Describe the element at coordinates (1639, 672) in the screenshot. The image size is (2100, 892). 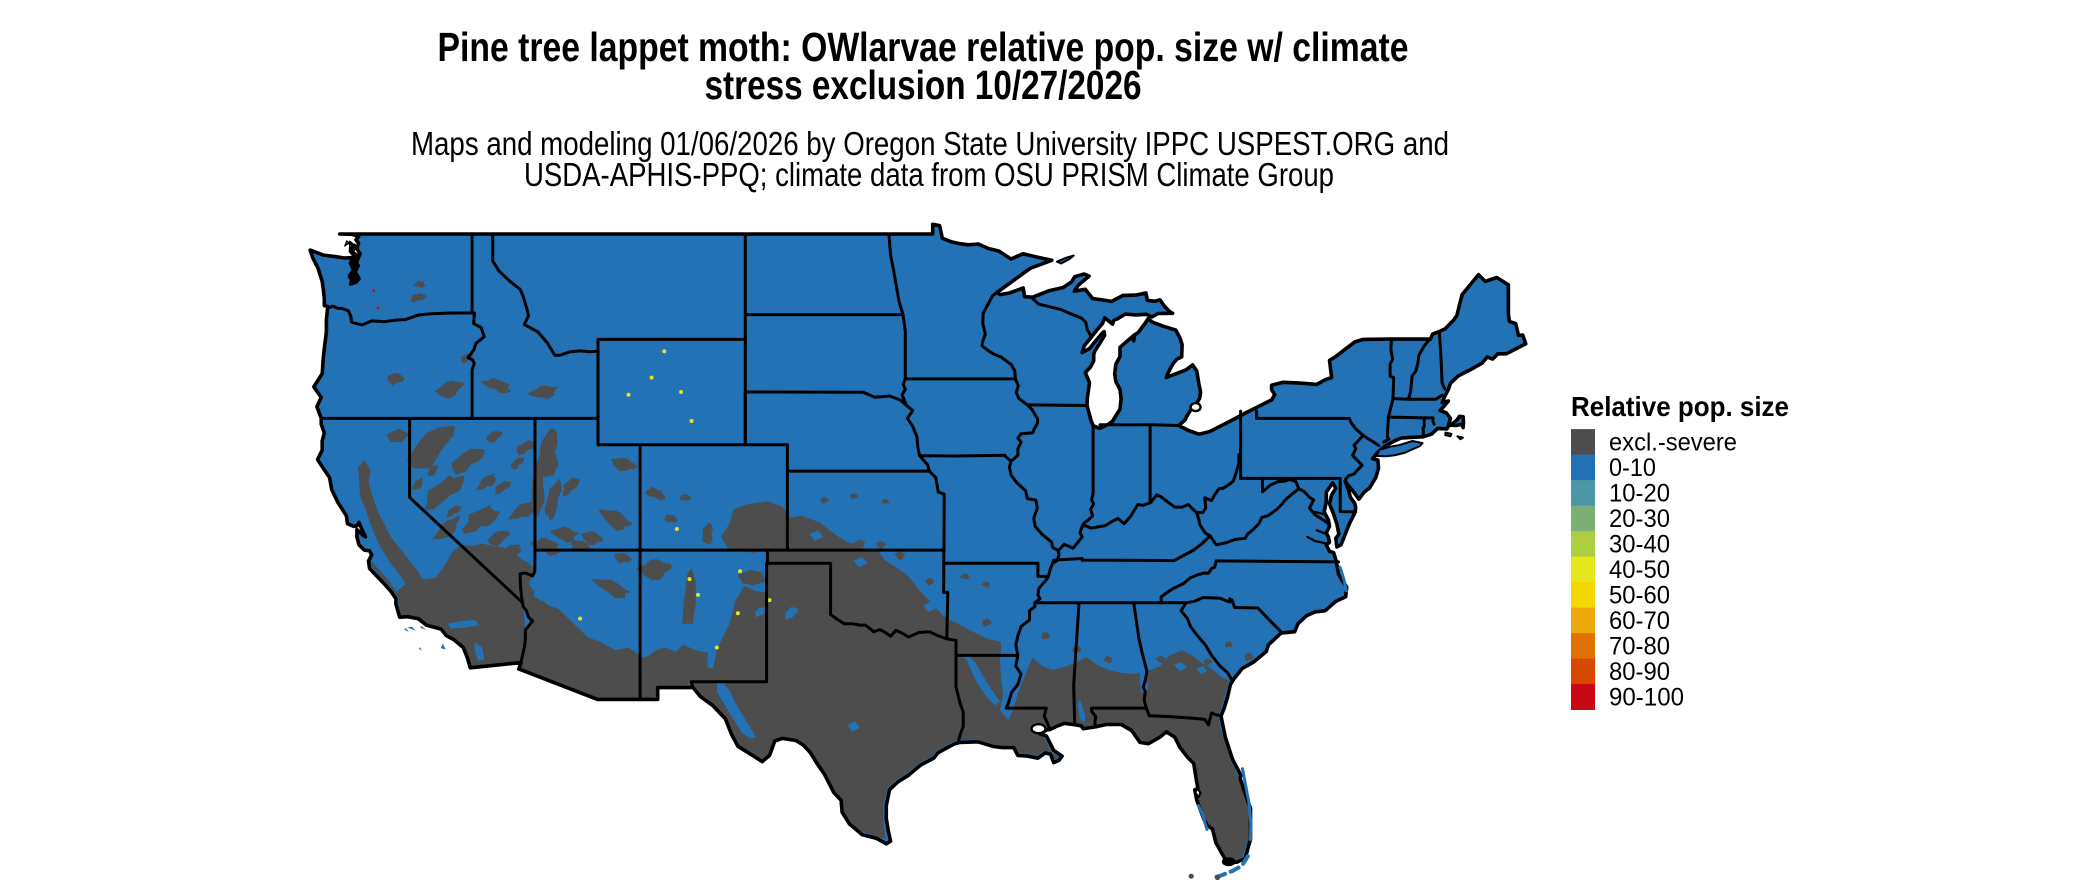
I see `svg-text: 80-90` at that location.